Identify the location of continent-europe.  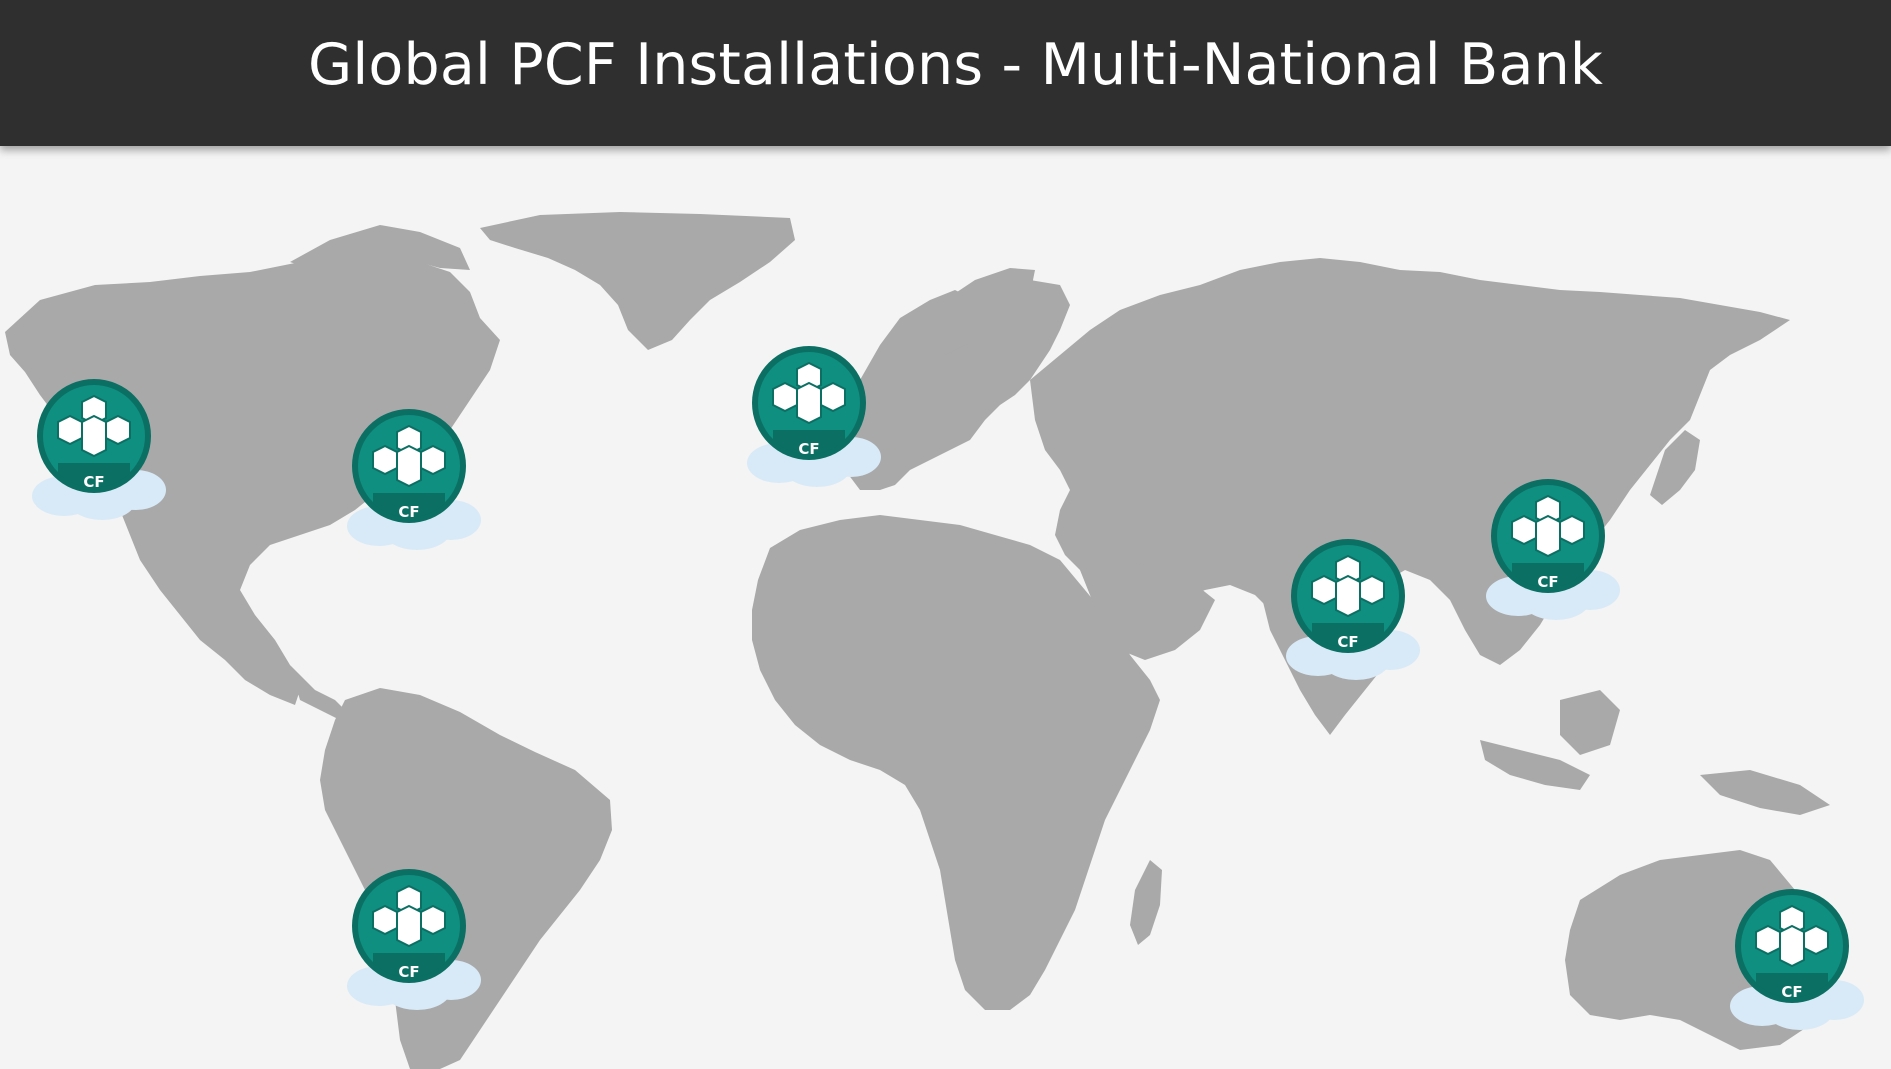
(951, 385).